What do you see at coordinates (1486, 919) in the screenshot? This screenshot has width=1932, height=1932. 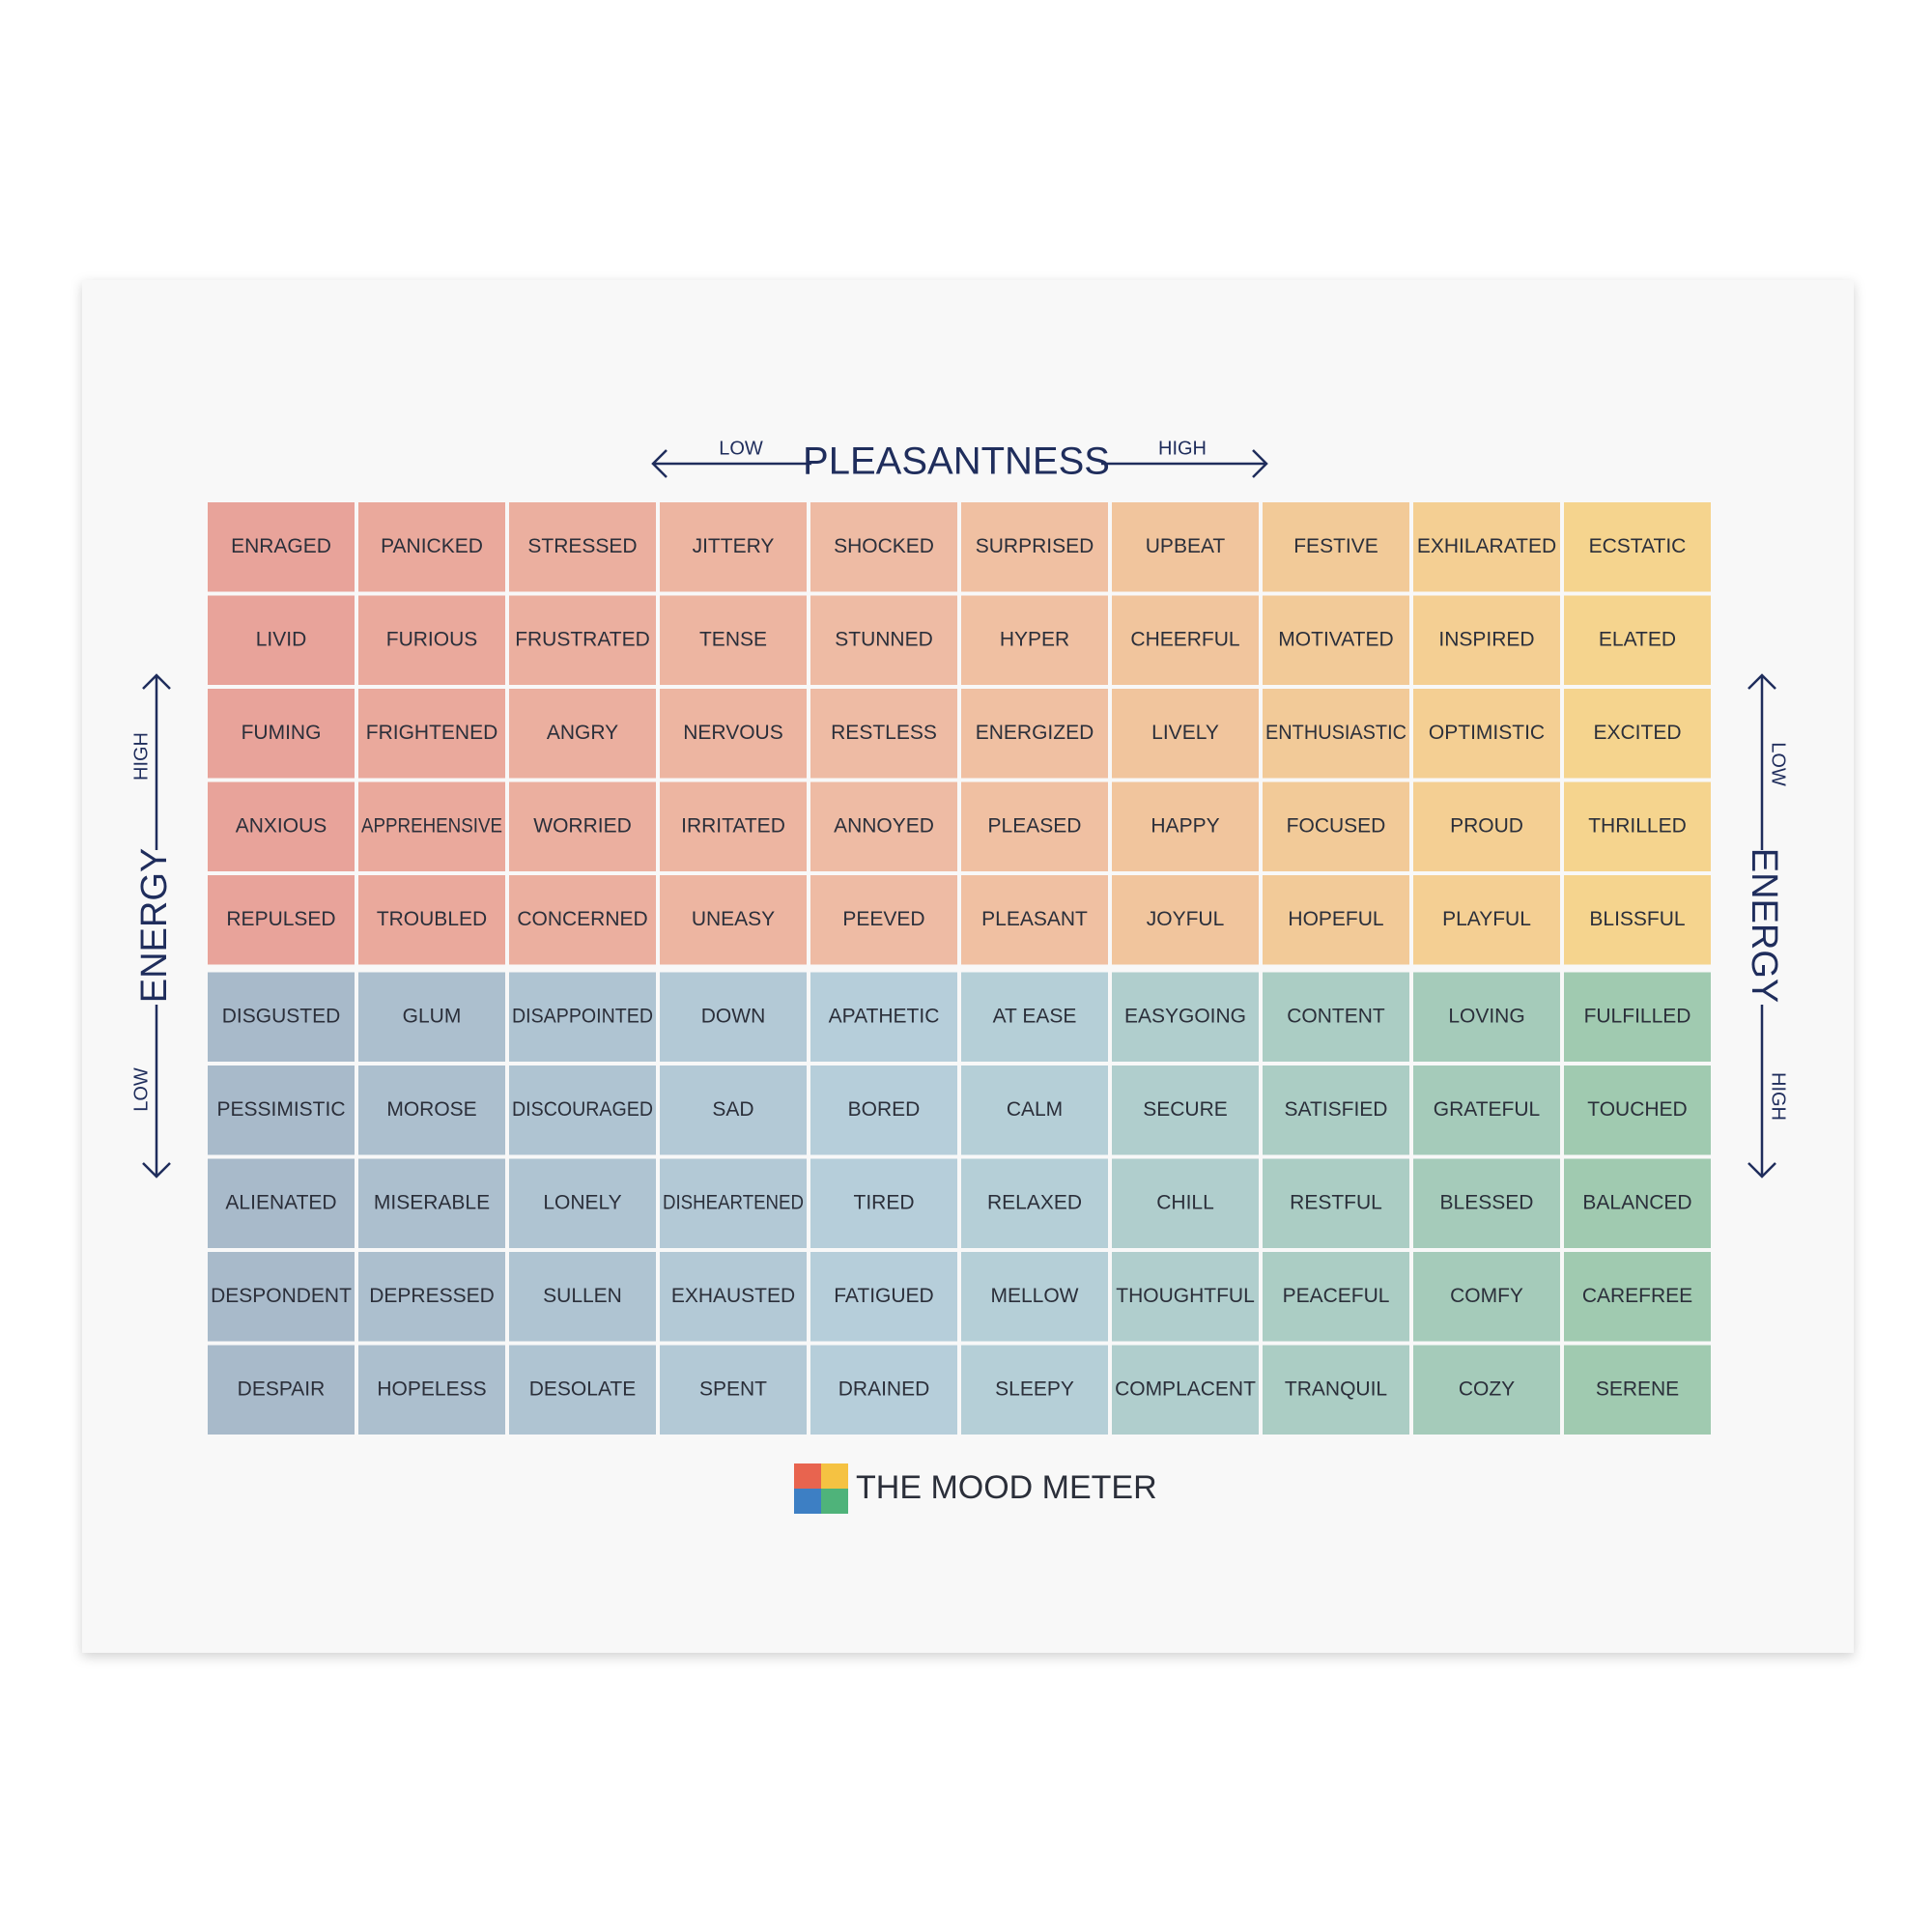 I see `mood-label: PLAYFUL` at bounding box center [1486, 919].